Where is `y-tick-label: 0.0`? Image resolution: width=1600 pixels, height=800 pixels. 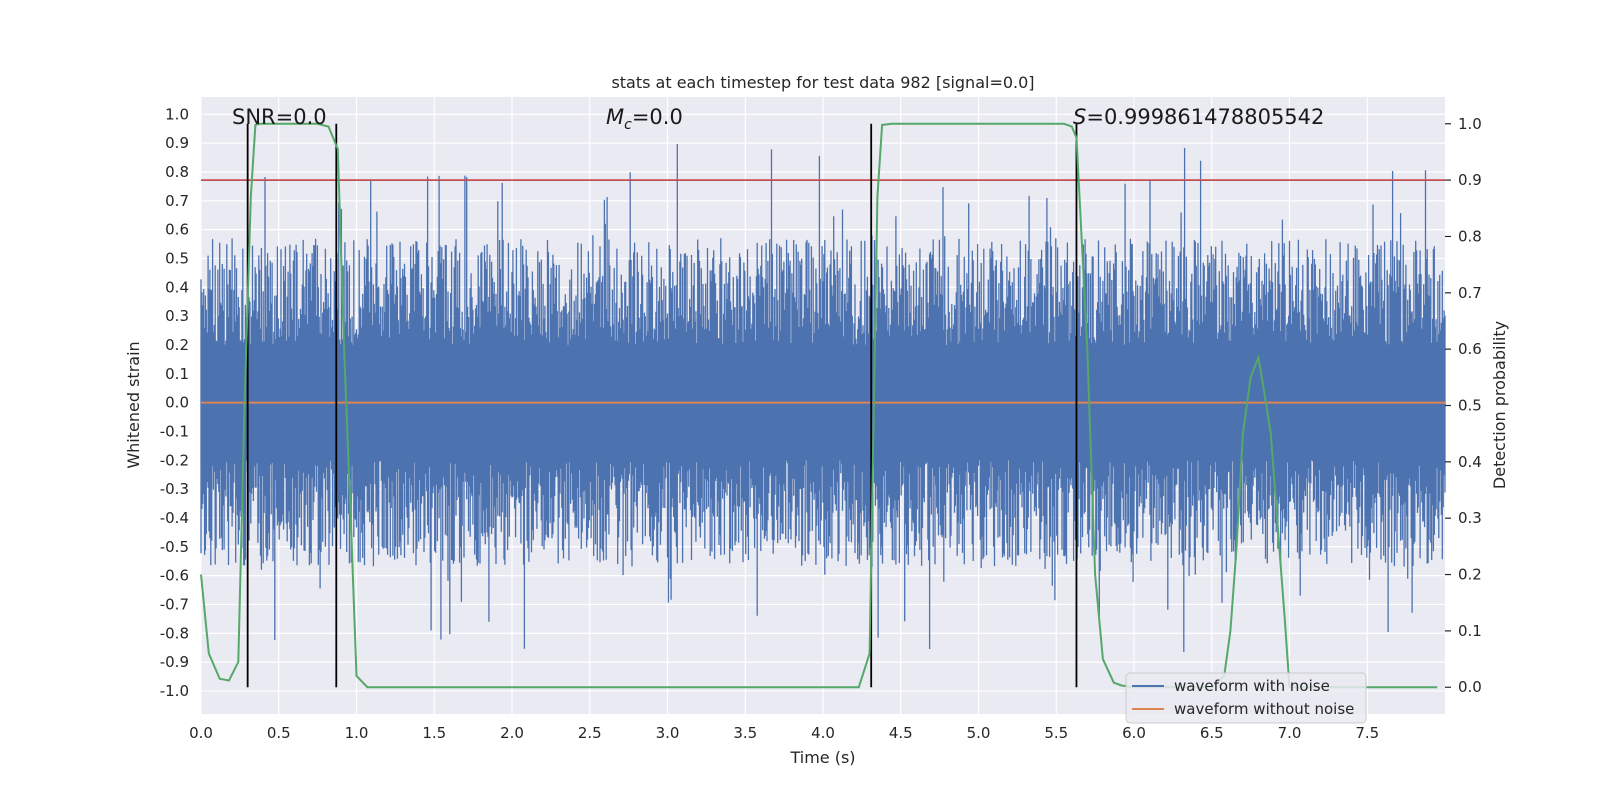 y-tick-label: 0.0 is located at coordinates (177, 403).